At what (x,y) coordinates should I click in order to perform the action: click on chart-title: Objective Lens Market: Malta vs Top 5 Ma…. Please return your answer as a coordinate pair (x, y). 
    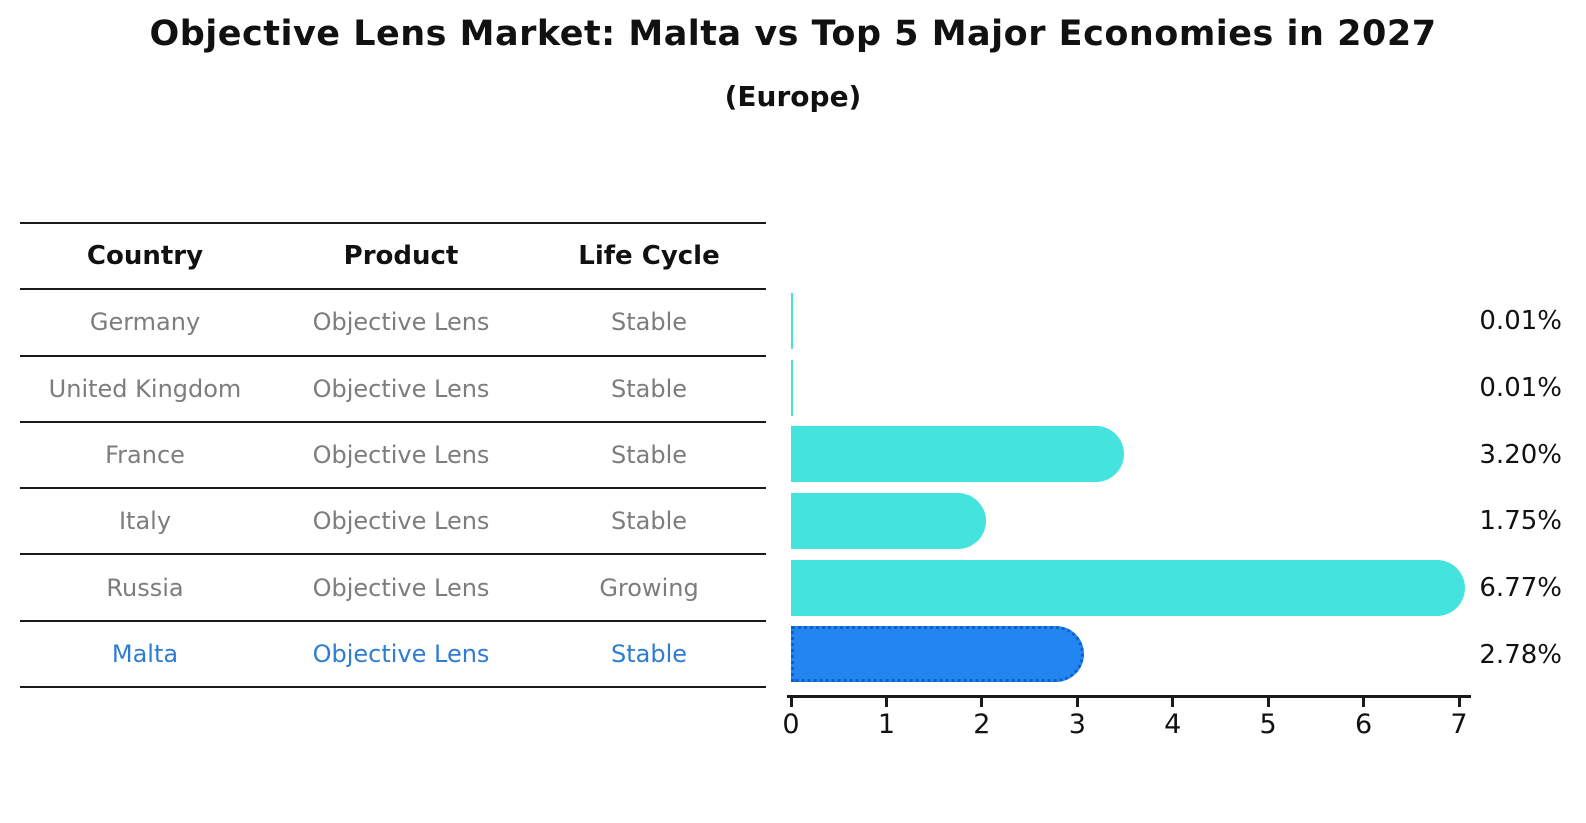
    Looking at the image, I should click on (793, 34).